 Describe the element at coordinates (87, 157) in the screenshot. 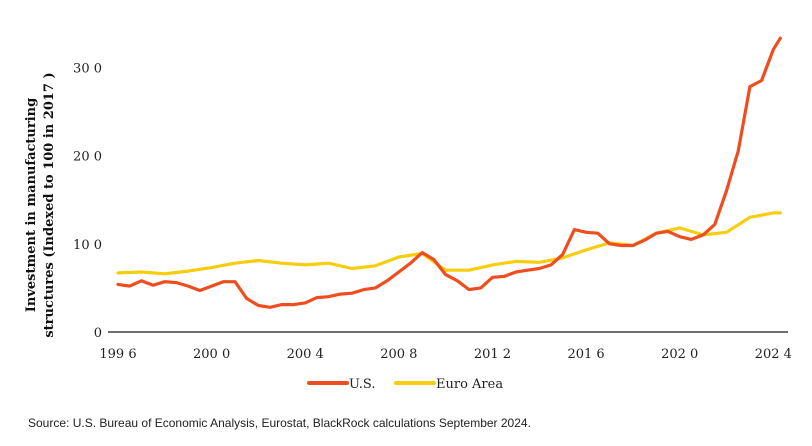

I see `y-tick-label: 20 0` at that location.